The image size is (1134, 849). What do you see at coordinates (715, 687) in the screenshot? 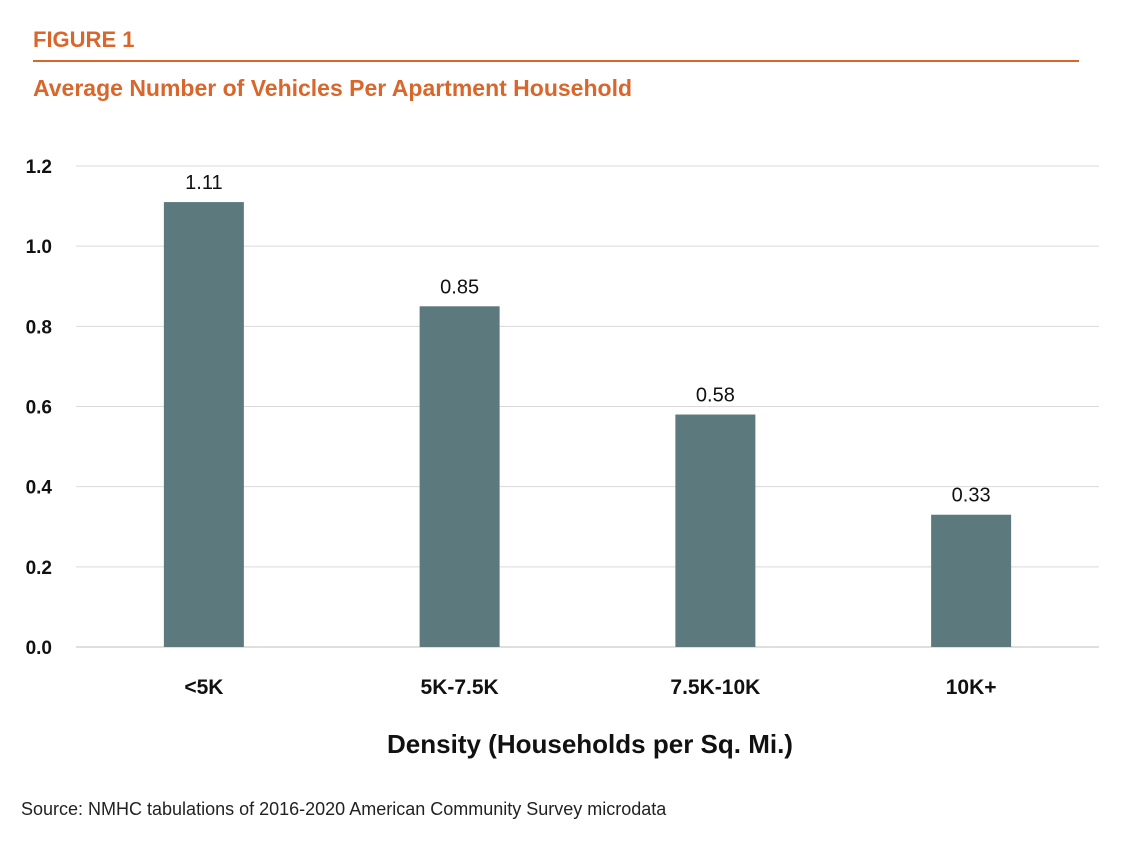
I see `x-tick-label: 7.5K-10K` at bounding box center [715, 687].